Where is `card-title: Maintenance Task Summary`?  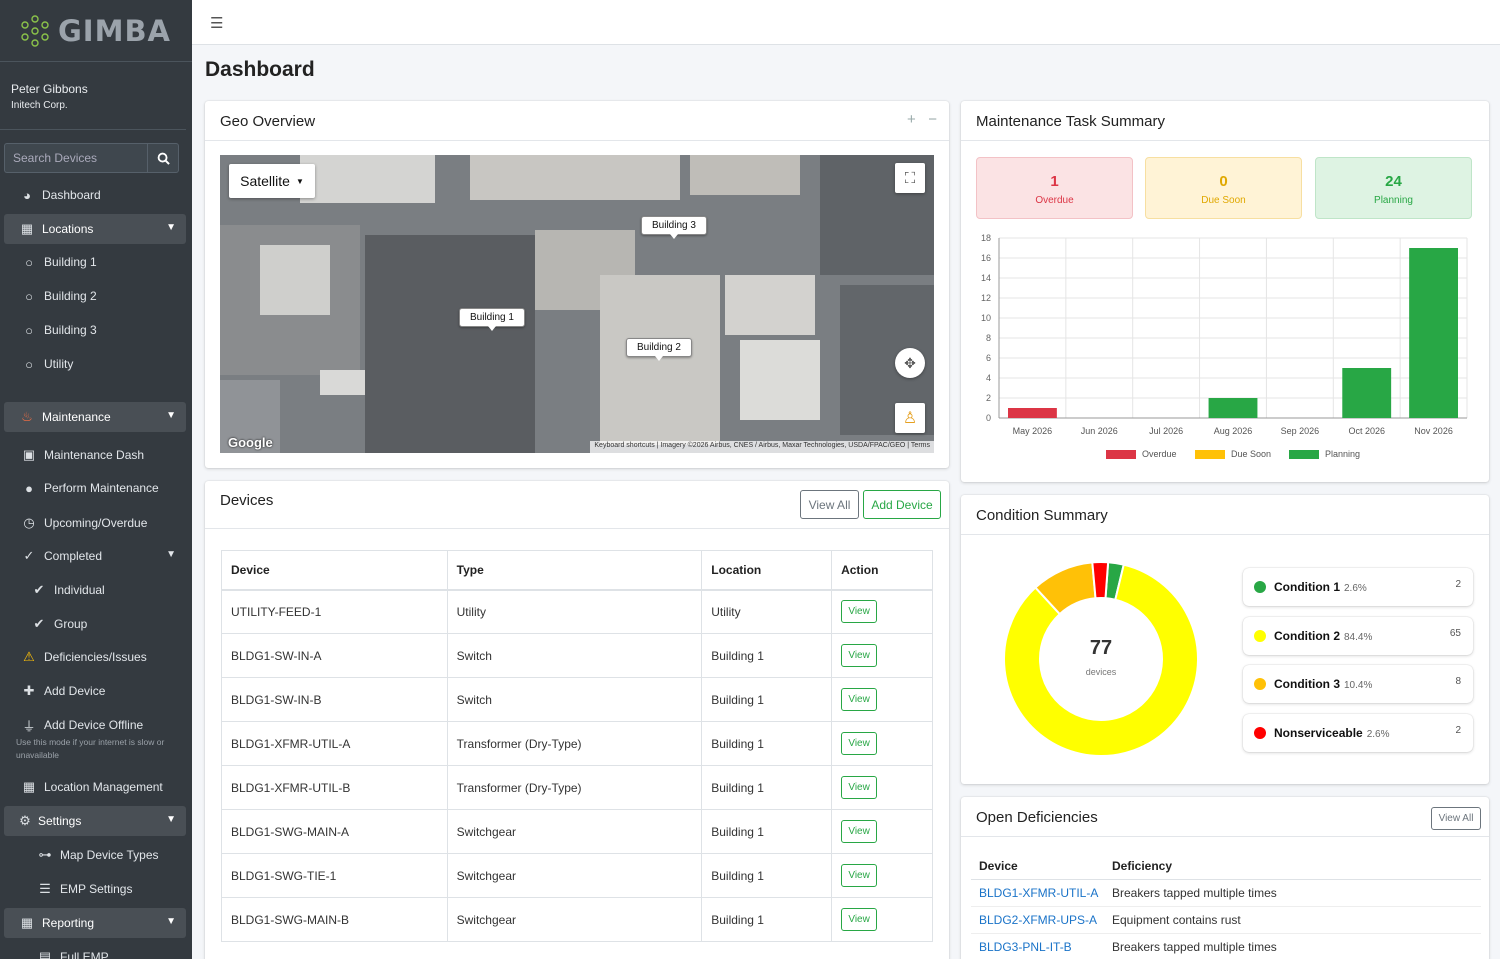 card-title: Maintenance Task Summary is located at coordinates (1070, 121).